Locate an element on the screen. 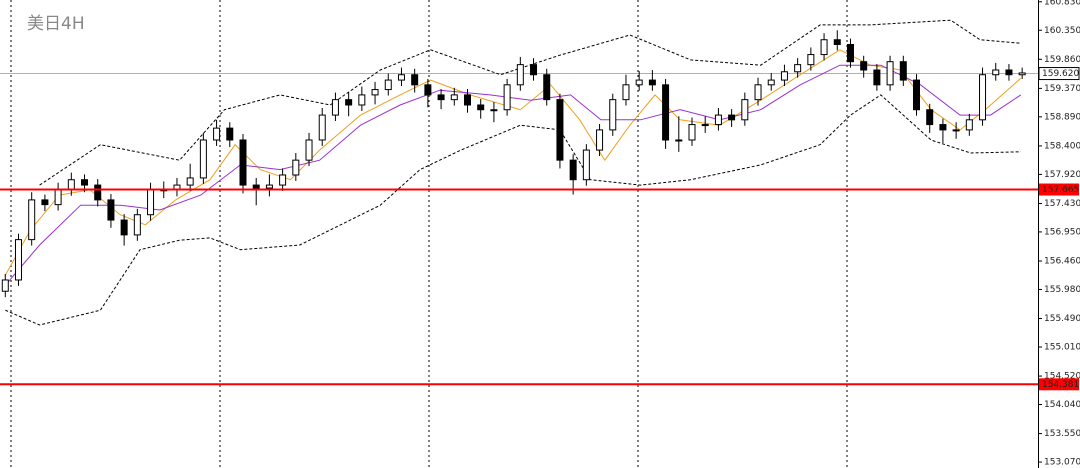  y-tick-label: 156.460 is located at coordinates (1062, 261).